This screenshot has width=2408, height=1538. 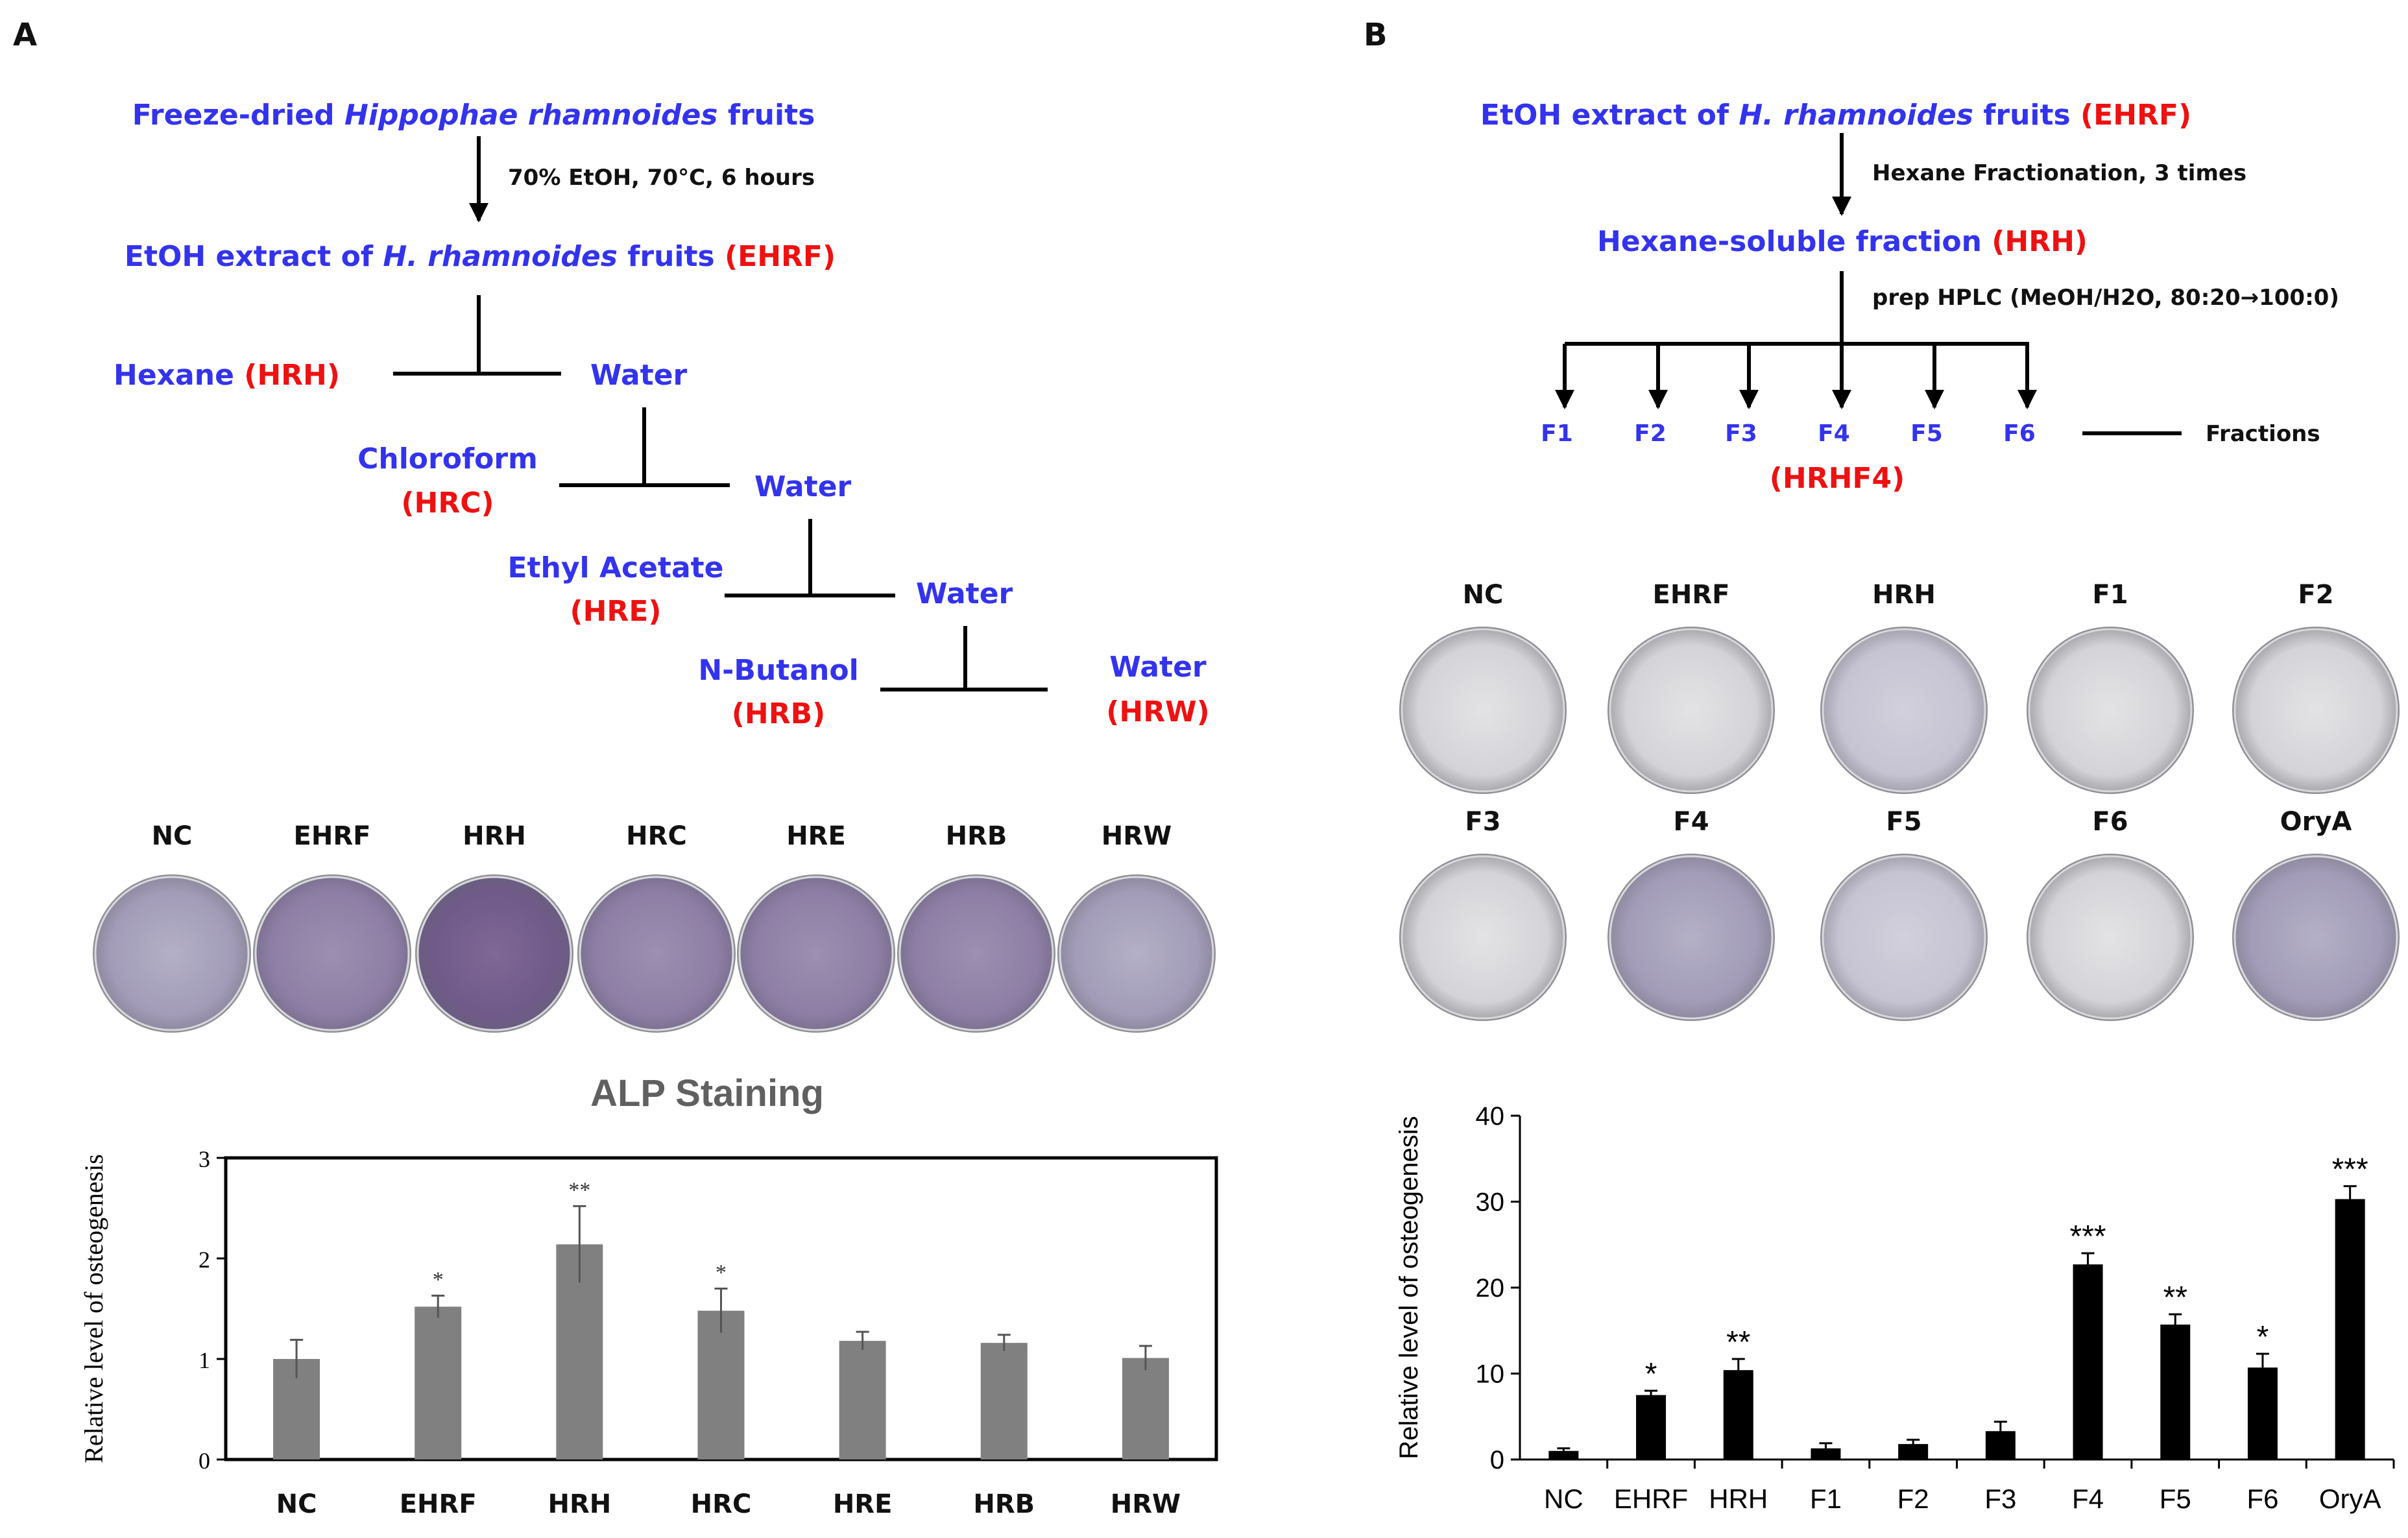 I want to click on chart-b-category-hrh: HRH, so click(x=1738, y=1499).